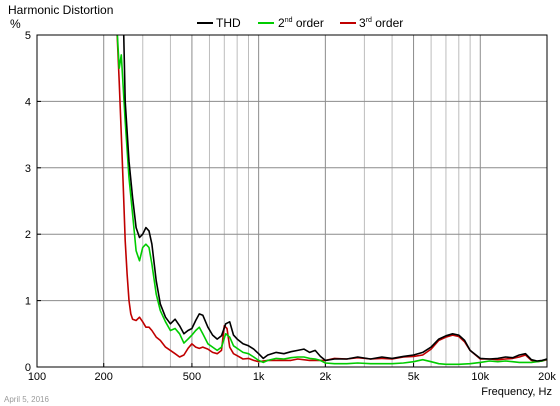  Describe the element at coordinates (414, 377) in the screenshot. I see `x-tick-label: 5k` at that location.